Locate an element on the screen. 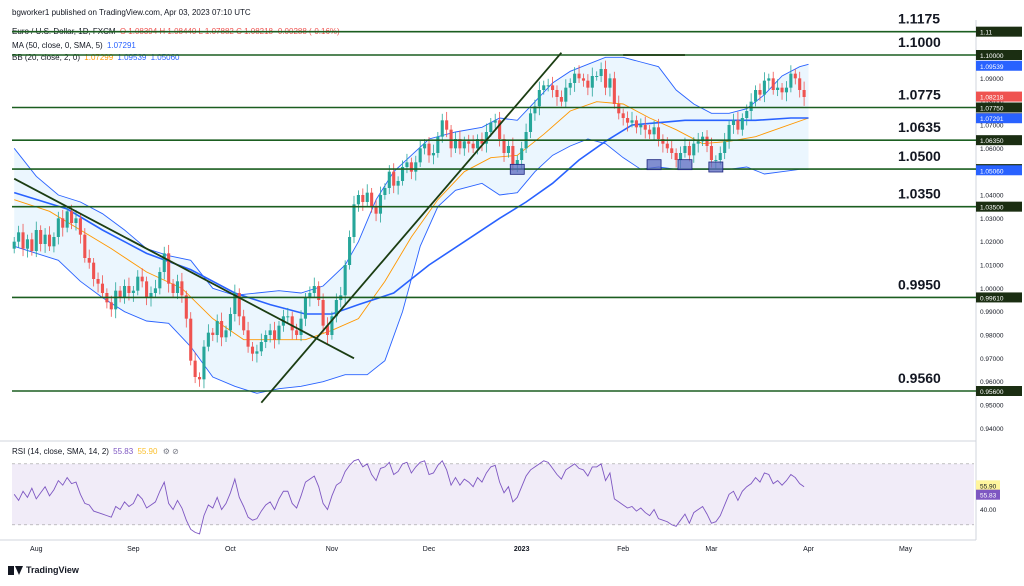  price-tag is located at coordinates (999, 96).